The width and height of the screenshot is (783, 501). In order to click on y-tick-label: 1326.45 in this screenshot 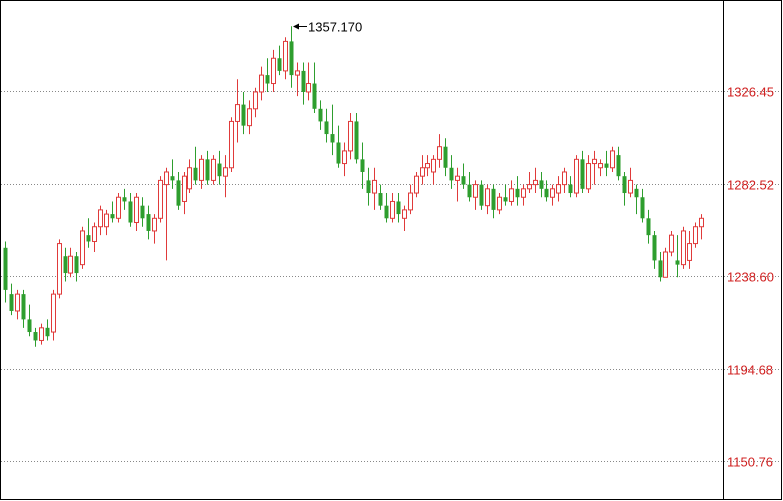, I will do `click(750, 92)`.